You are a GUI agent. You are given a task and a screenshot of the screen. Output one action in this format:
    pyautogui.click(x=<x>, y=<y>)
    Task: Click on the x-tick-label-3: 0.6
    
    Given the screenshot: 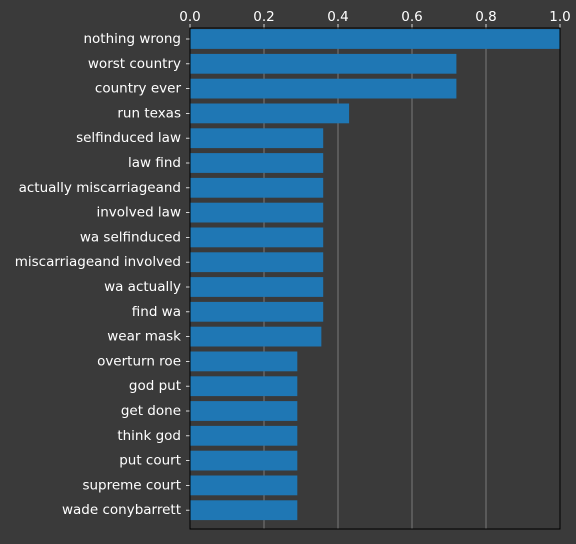 What is the action you would take?
    pyautogui.click(x=411, y=17)
    